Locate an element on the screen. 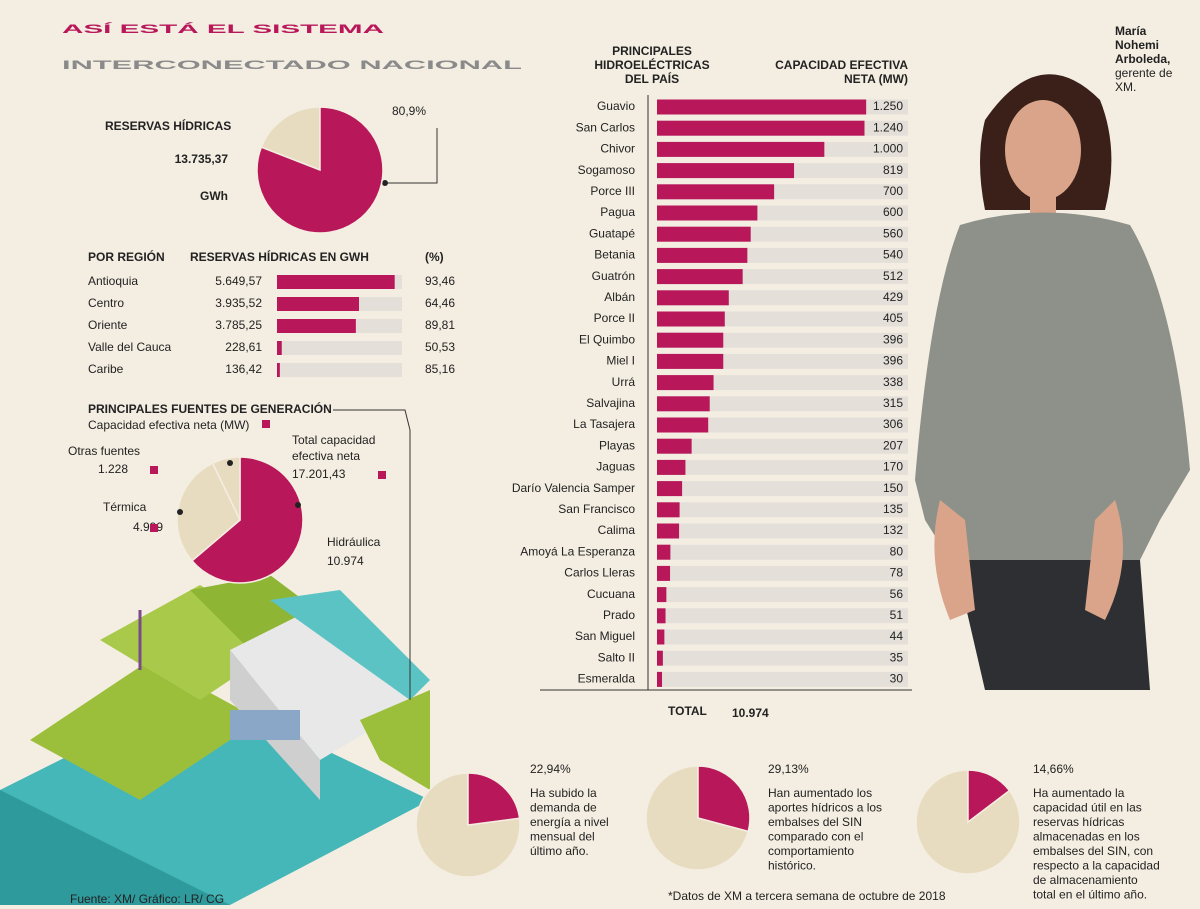  total-label: TOTAL is located at coordinates (687, 711).